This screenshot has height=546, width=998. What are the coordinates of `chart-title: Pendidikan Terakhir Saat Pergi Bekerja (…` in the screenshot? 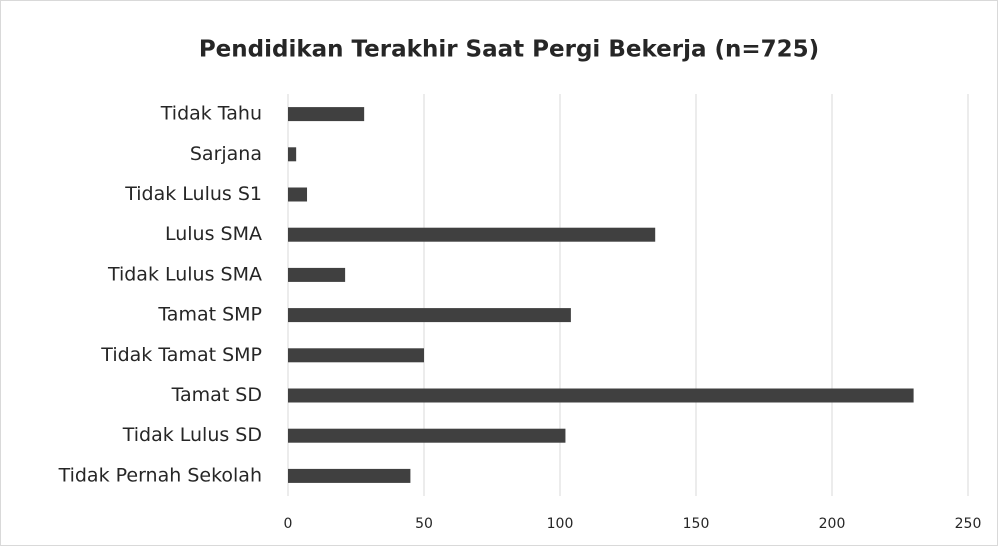 It's located at (509, 50).